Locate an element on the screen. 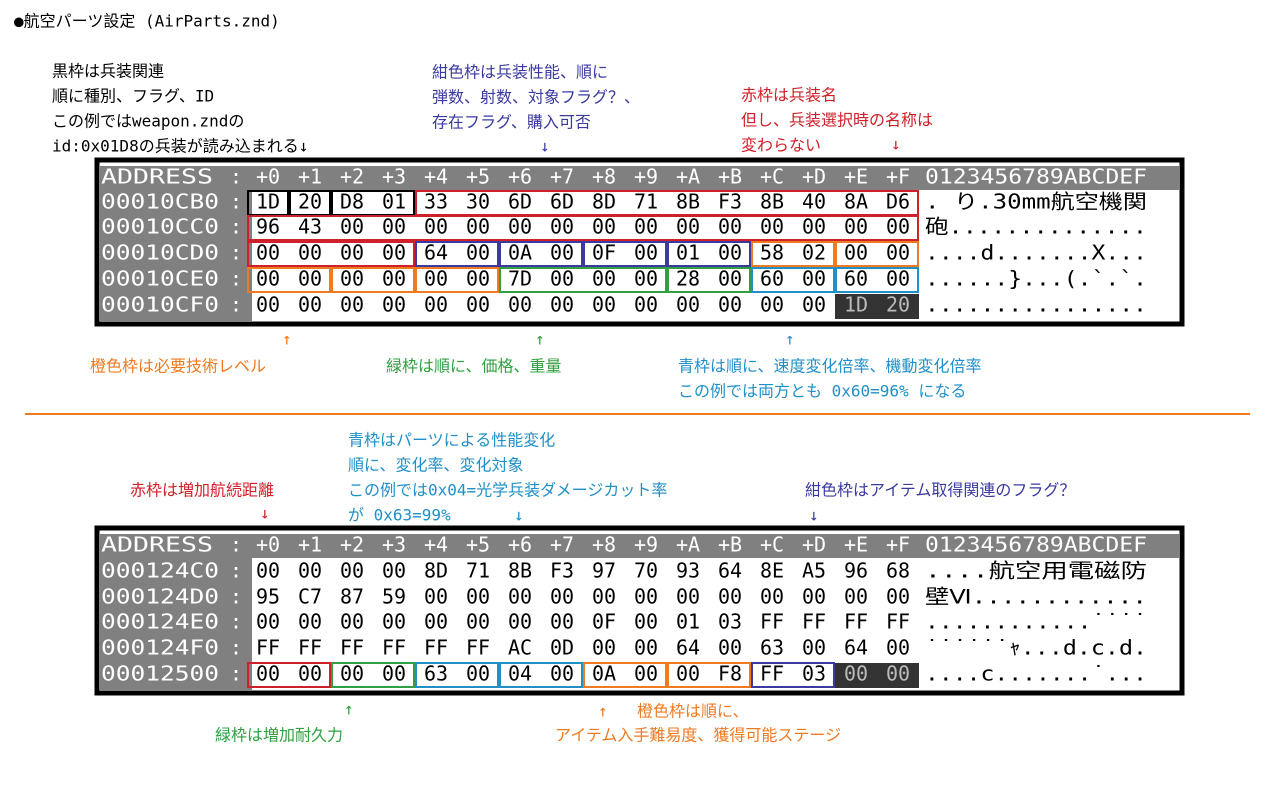  annotation: 緑枠は増加耐久力 is located at coordinates (279, 735).